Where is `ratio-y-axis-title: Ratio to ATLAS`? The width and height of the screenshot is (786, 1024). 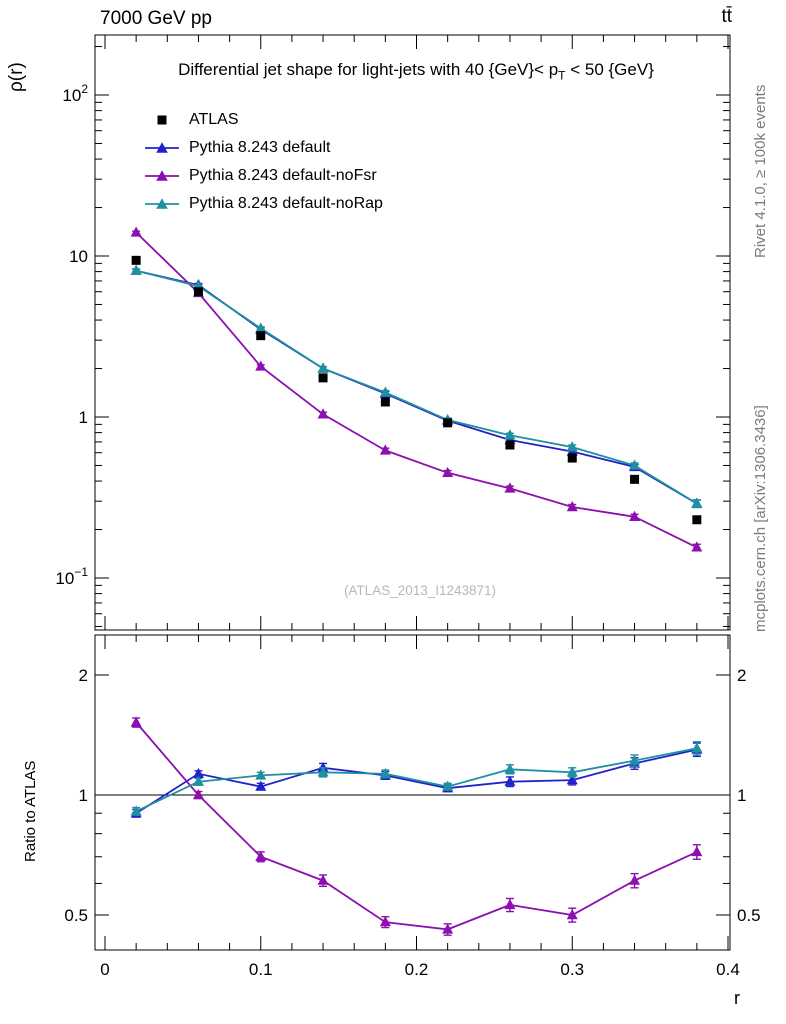 ratio-y-axis-title: Ratio to ATLAS is located at coordinates (30, 811).